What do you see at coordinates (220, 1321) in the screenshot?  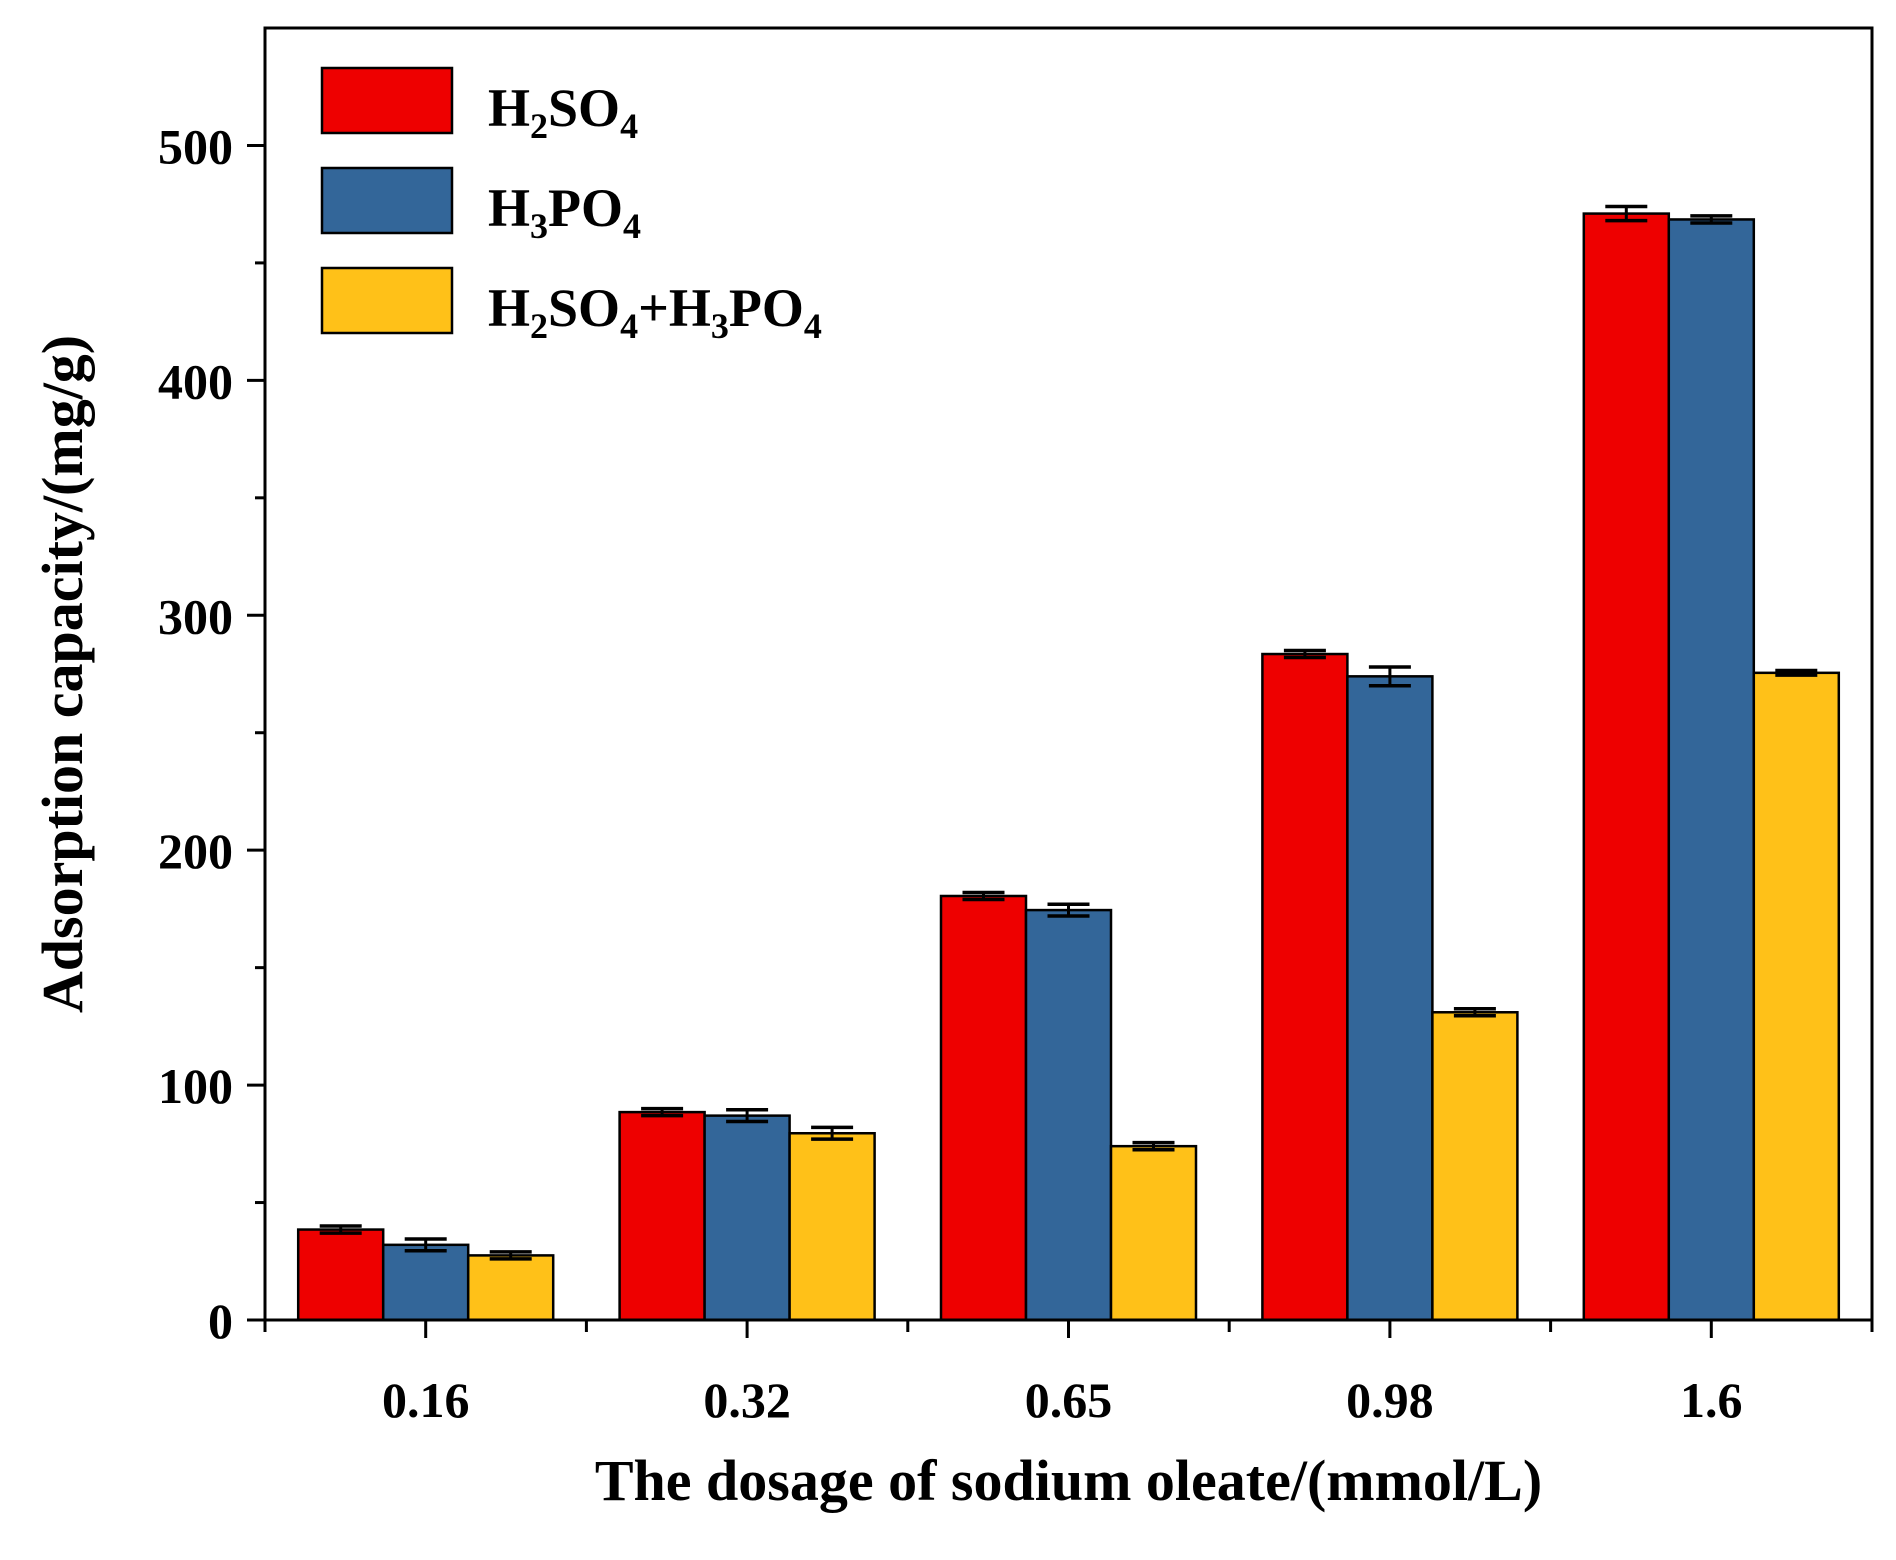 I see `y-tick-label: 0` at bounding box center [220, 1321].